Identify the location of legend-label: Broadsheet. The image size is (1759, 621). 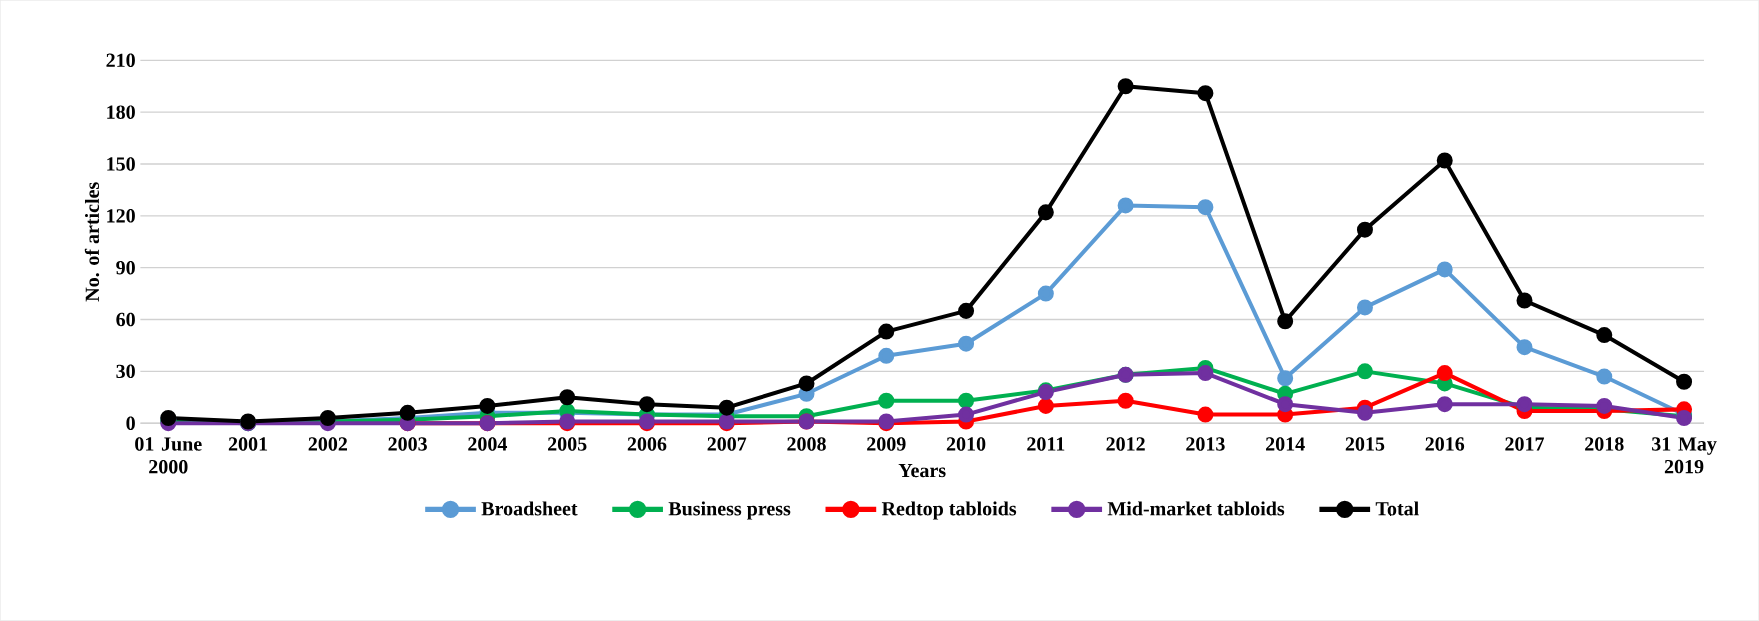
(529, 508).